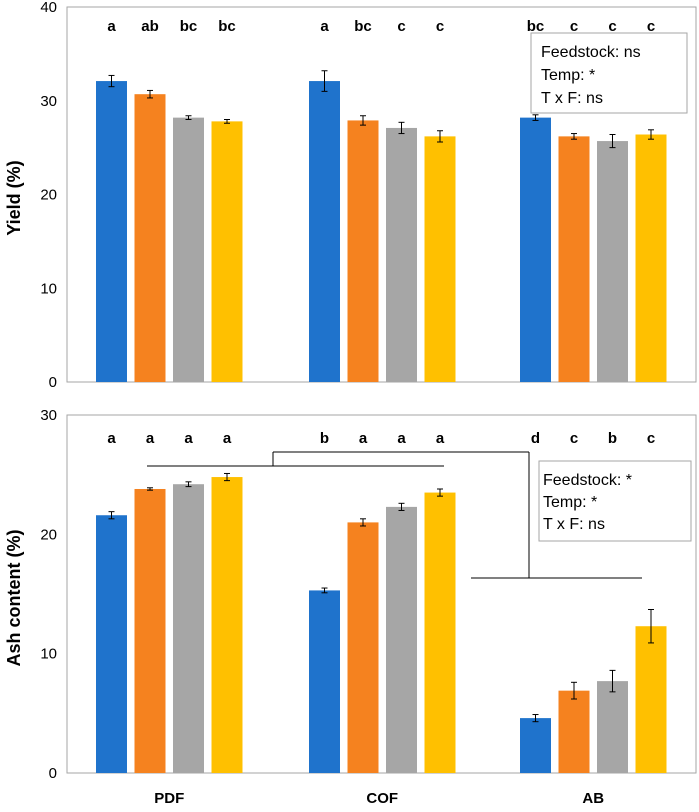  I want to click on significance-brackets, so click(394, 515).